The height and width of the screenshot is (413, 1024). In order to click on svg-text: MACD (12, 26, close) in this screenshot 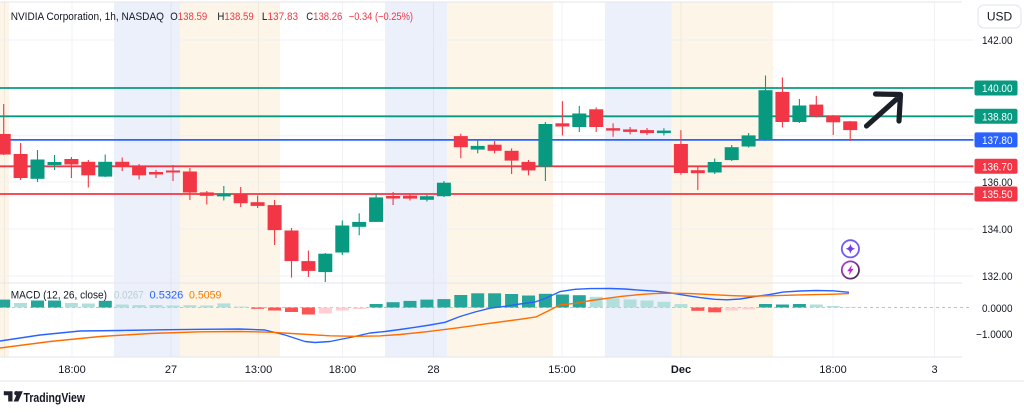, I will do `click(59, 296)`.